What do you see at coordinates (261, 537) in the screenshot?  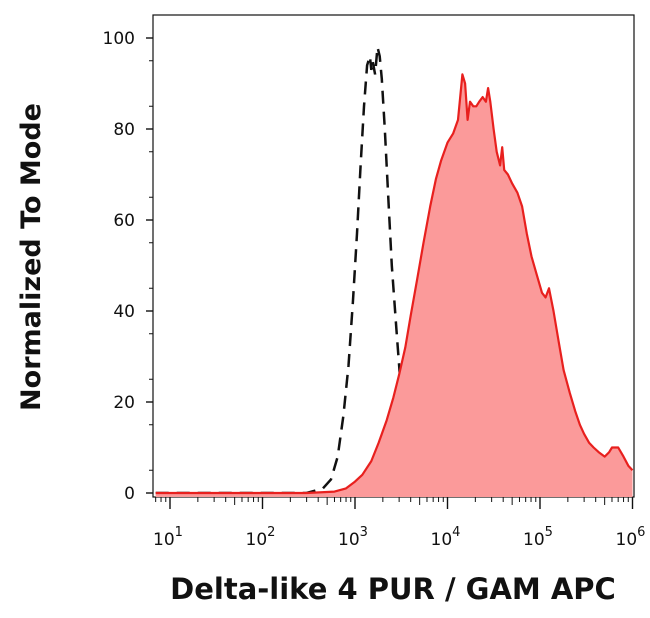 I see `x-tick-label-2: 10²` at bounding box center [261, 537].